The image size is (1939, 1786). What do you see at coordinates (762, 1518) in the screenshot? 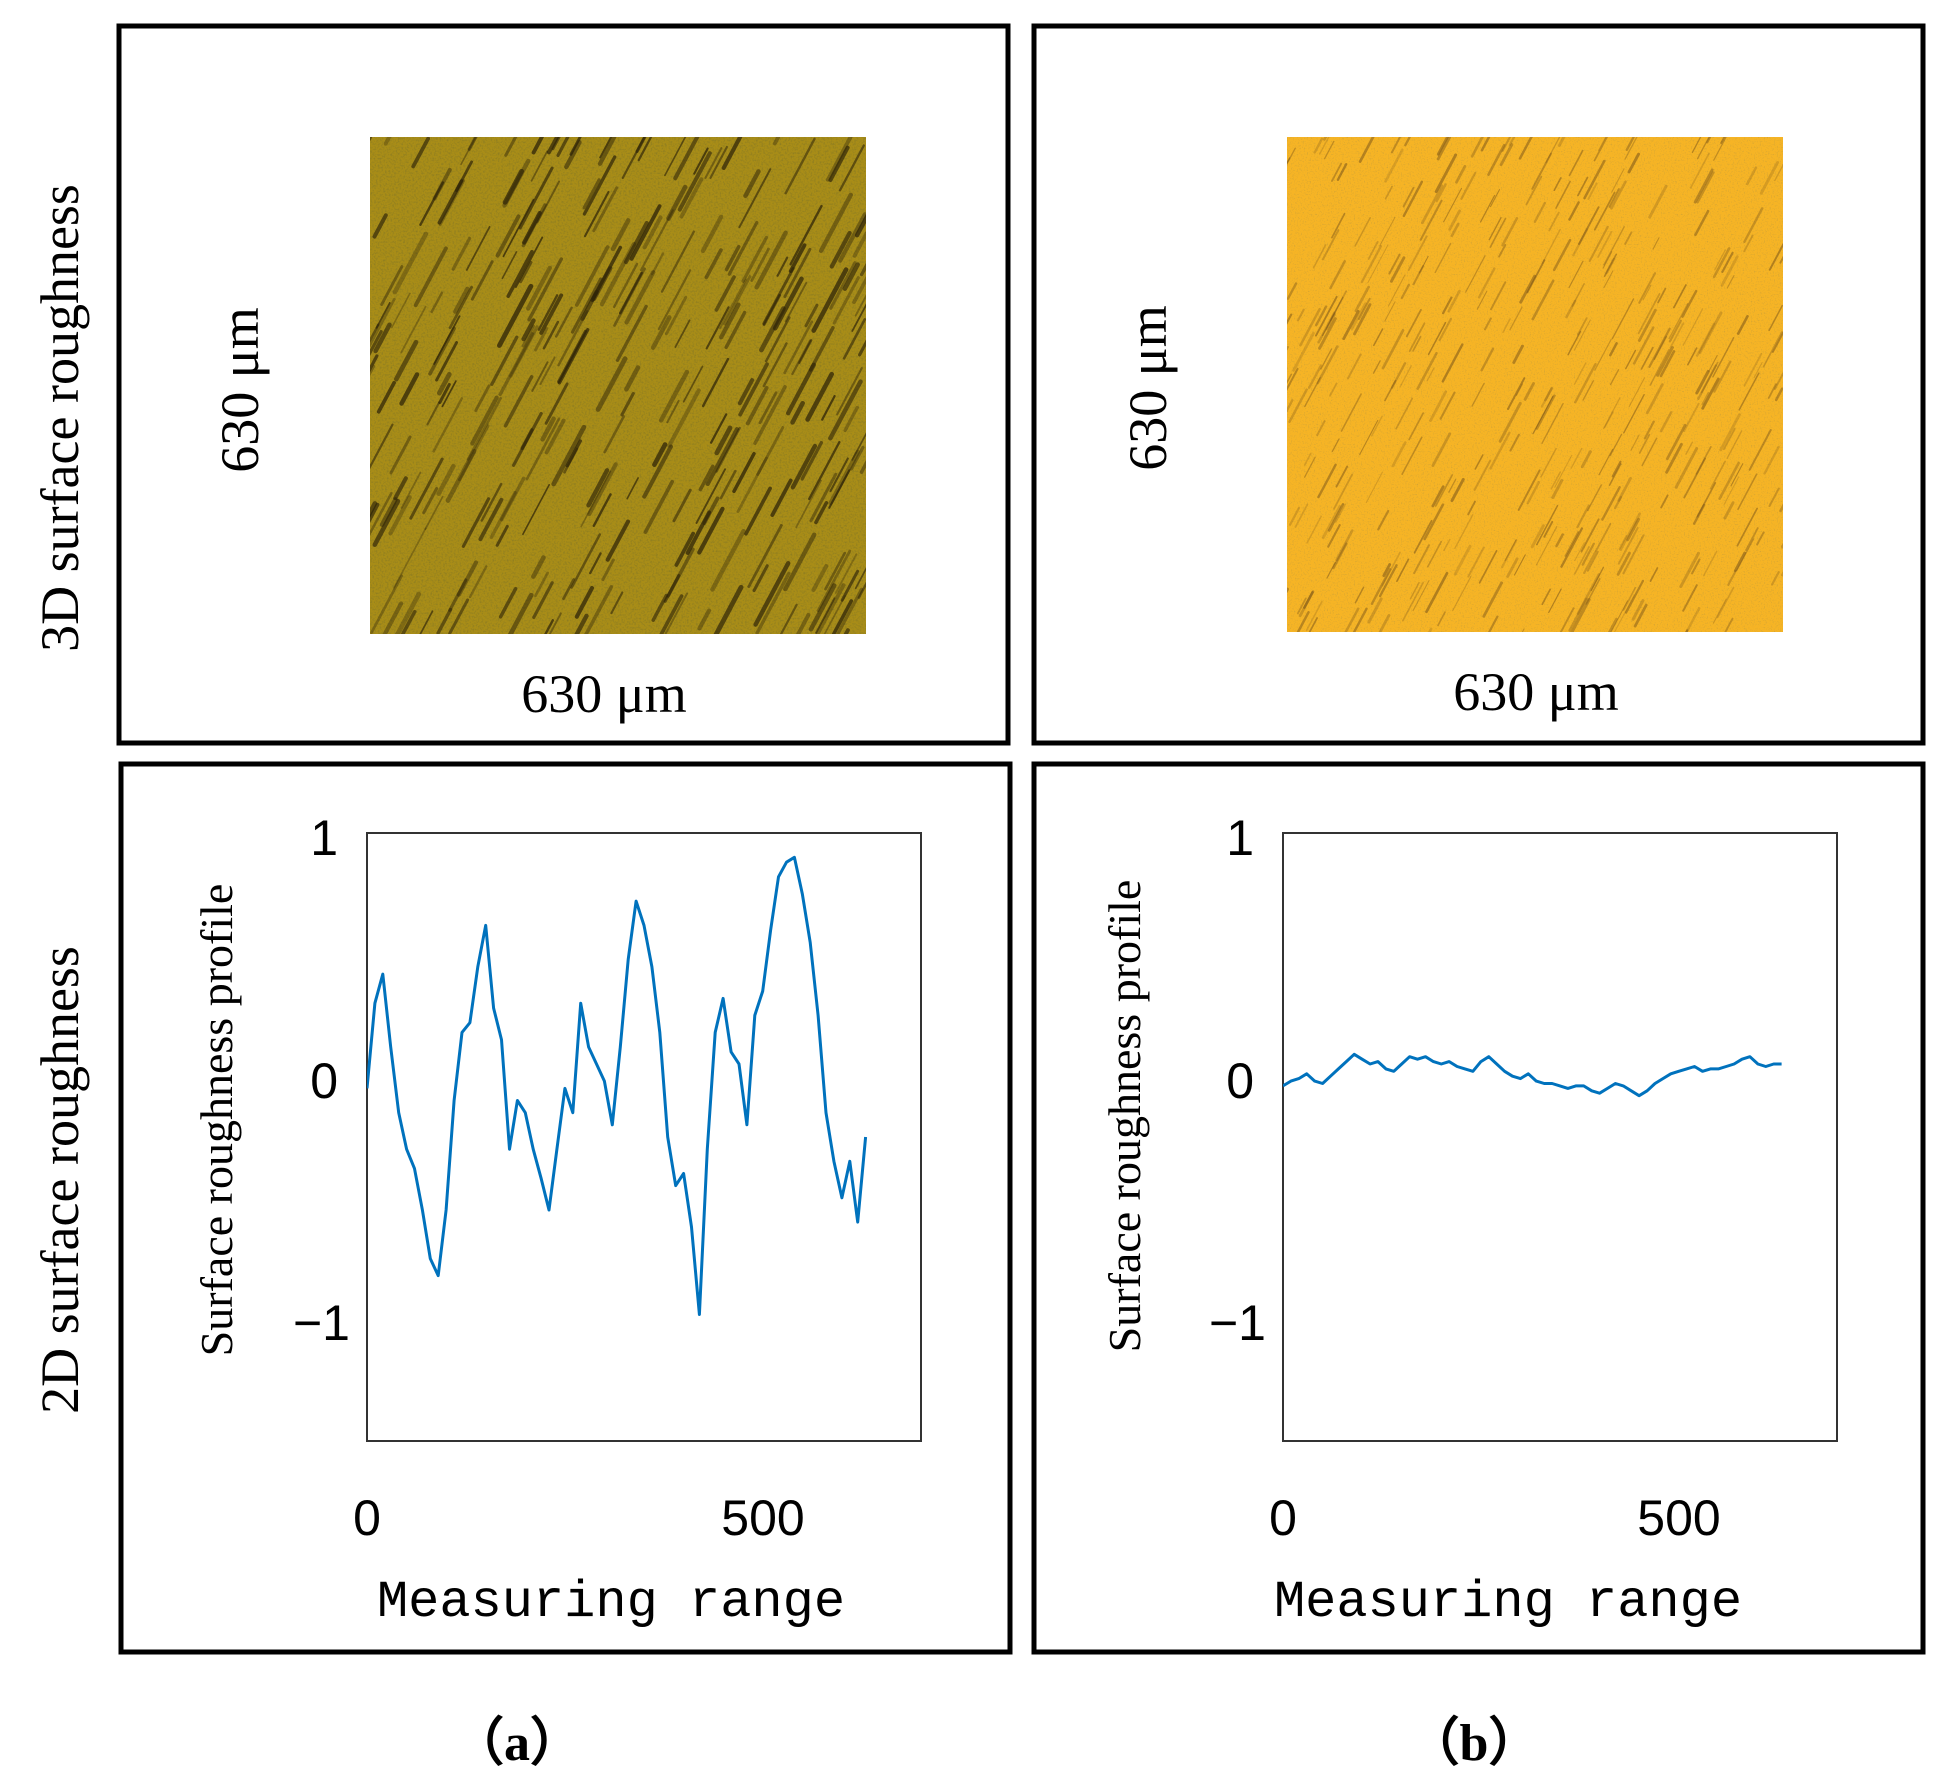
I see `xtick-label-a-500: 500` at bounding box center [762, 1518].